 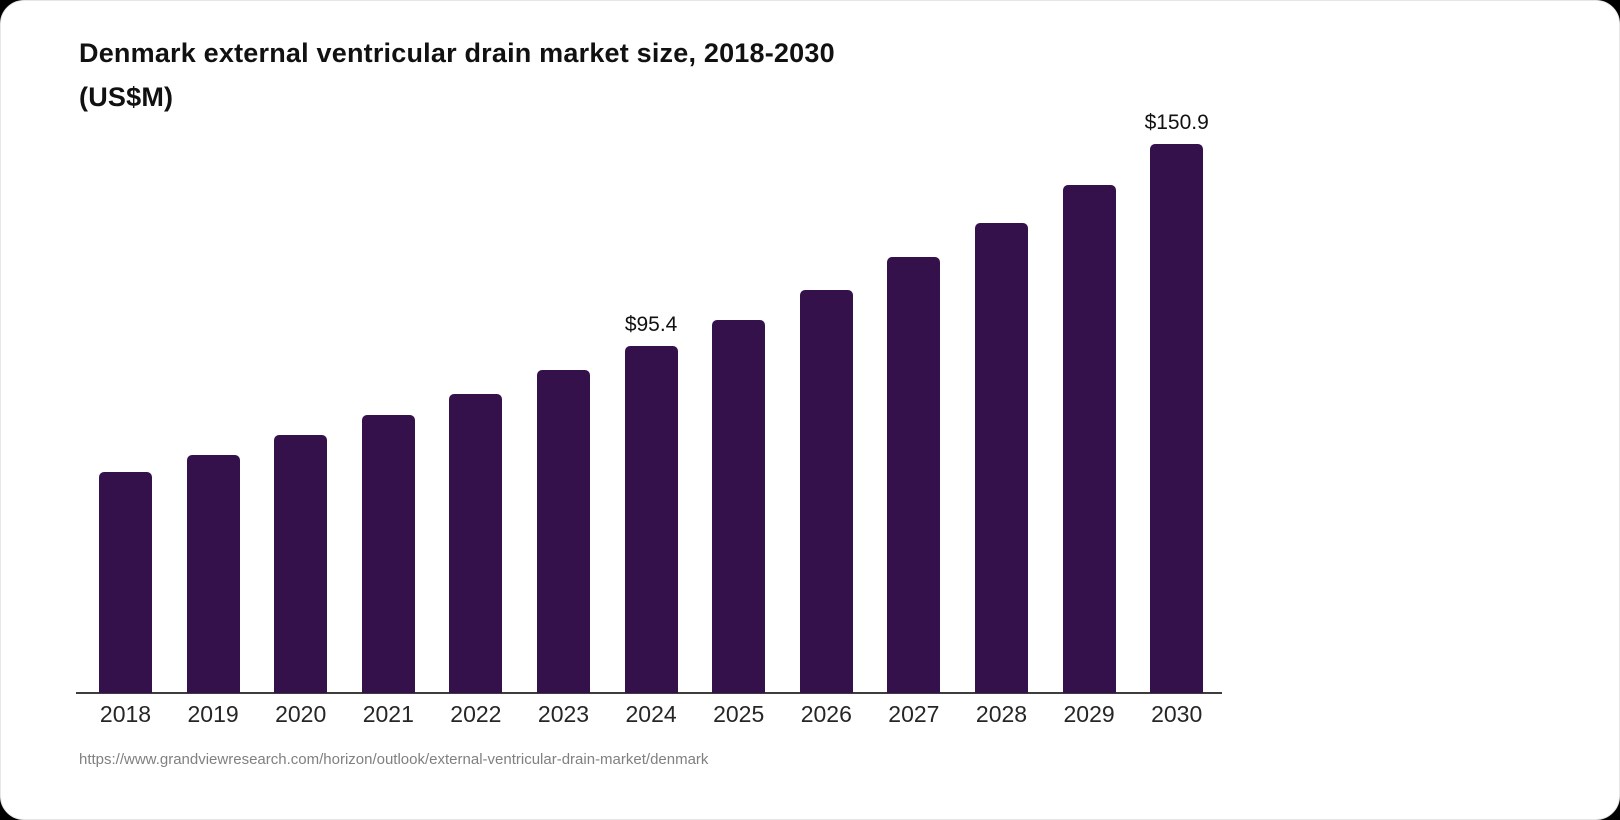 What do you see at coordinates (1001, 714) in the screenshot?
I see `x-tick-2028: 2028` at bounding box center [1001, 714].